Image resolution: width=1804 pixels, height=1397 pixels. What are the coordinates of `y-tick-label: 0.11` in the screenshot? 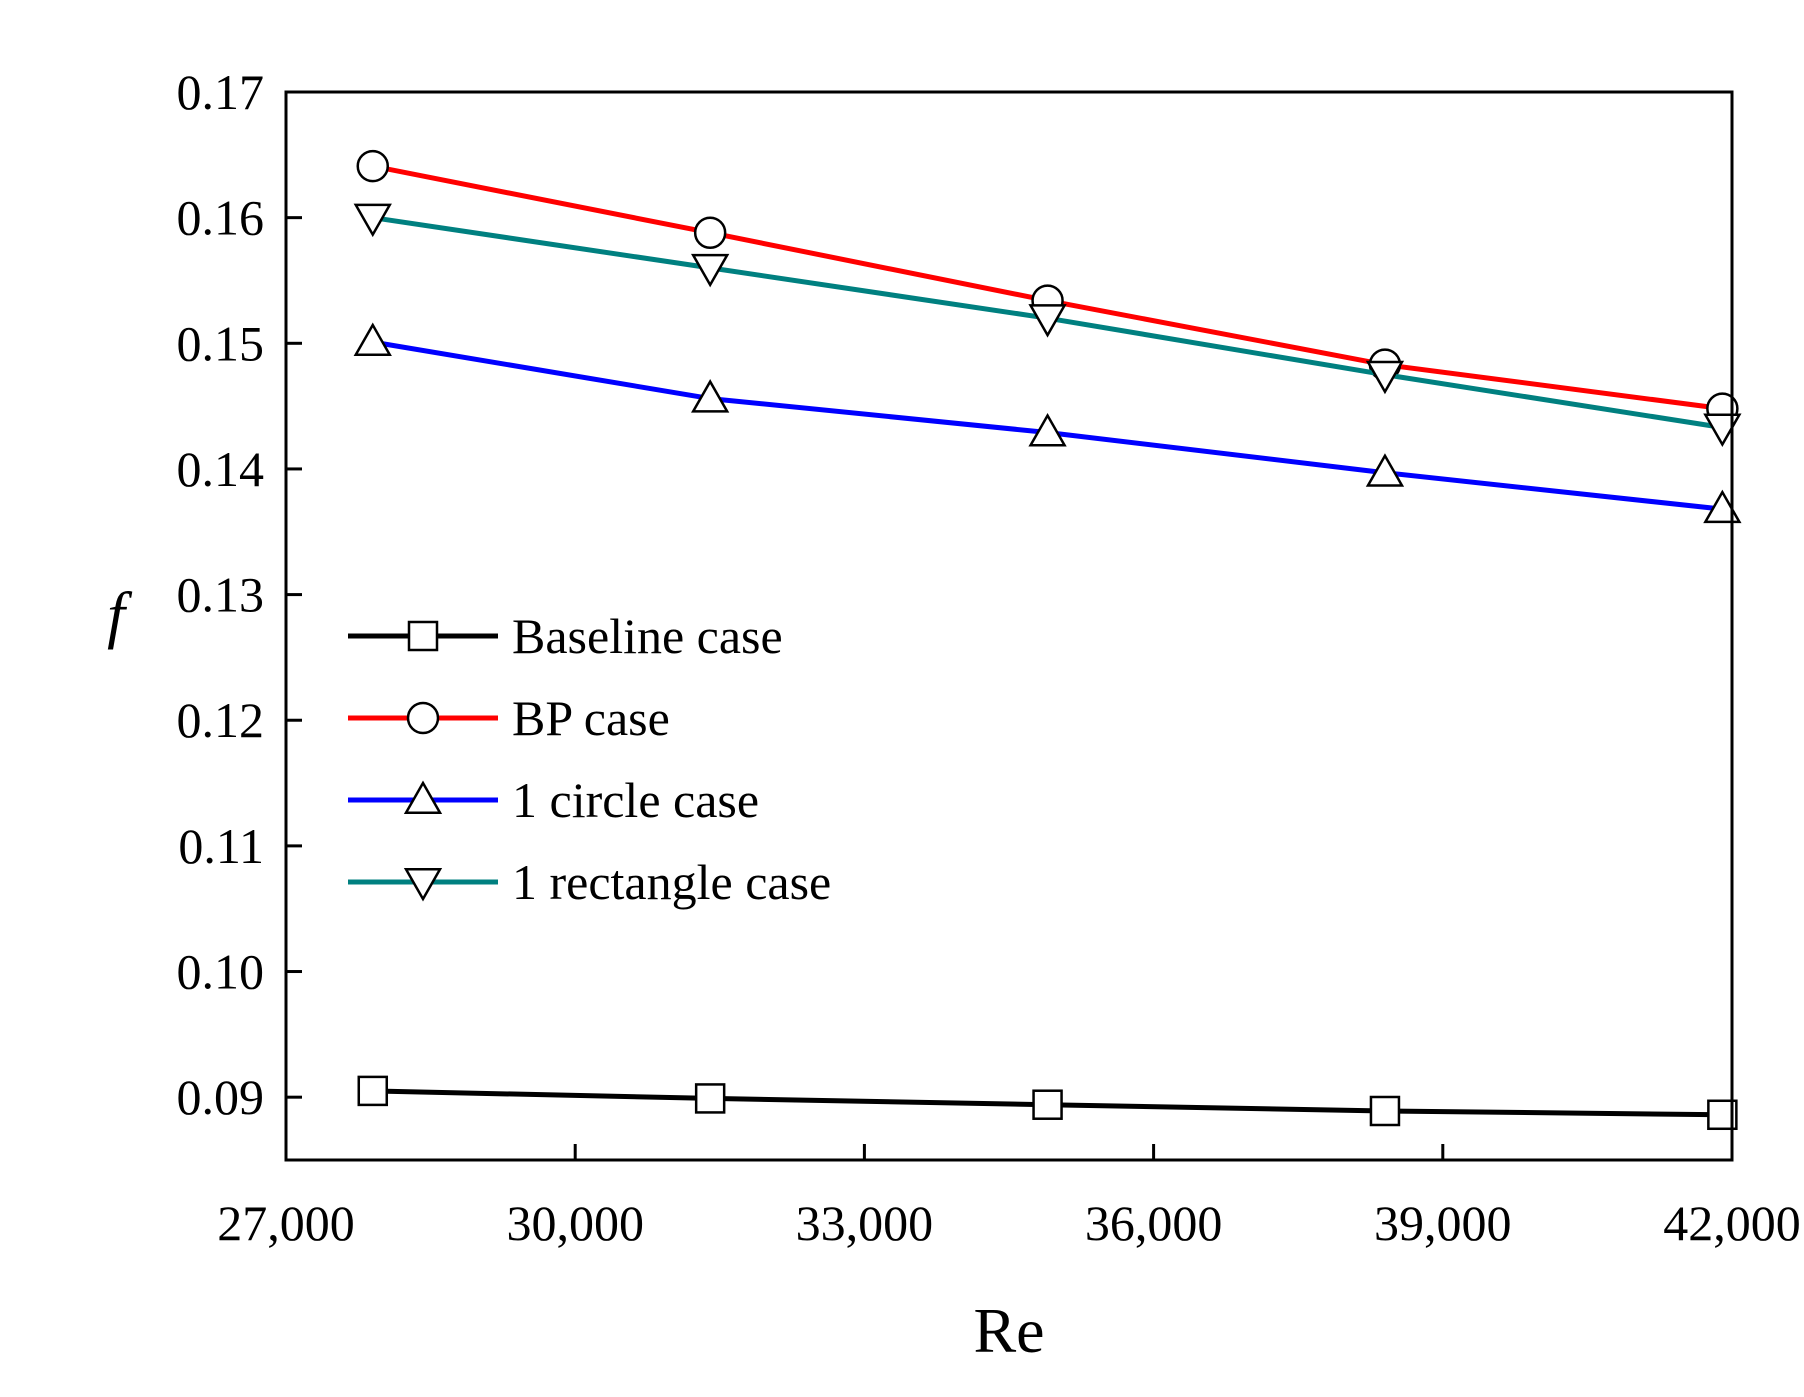 It's located at (221, 846).